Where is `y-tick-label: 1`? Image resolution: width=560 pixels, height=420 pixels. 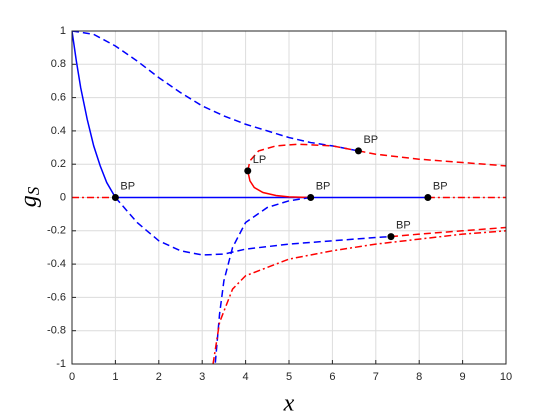 y-tick-label: 1 is located at coordinates (63, 31).